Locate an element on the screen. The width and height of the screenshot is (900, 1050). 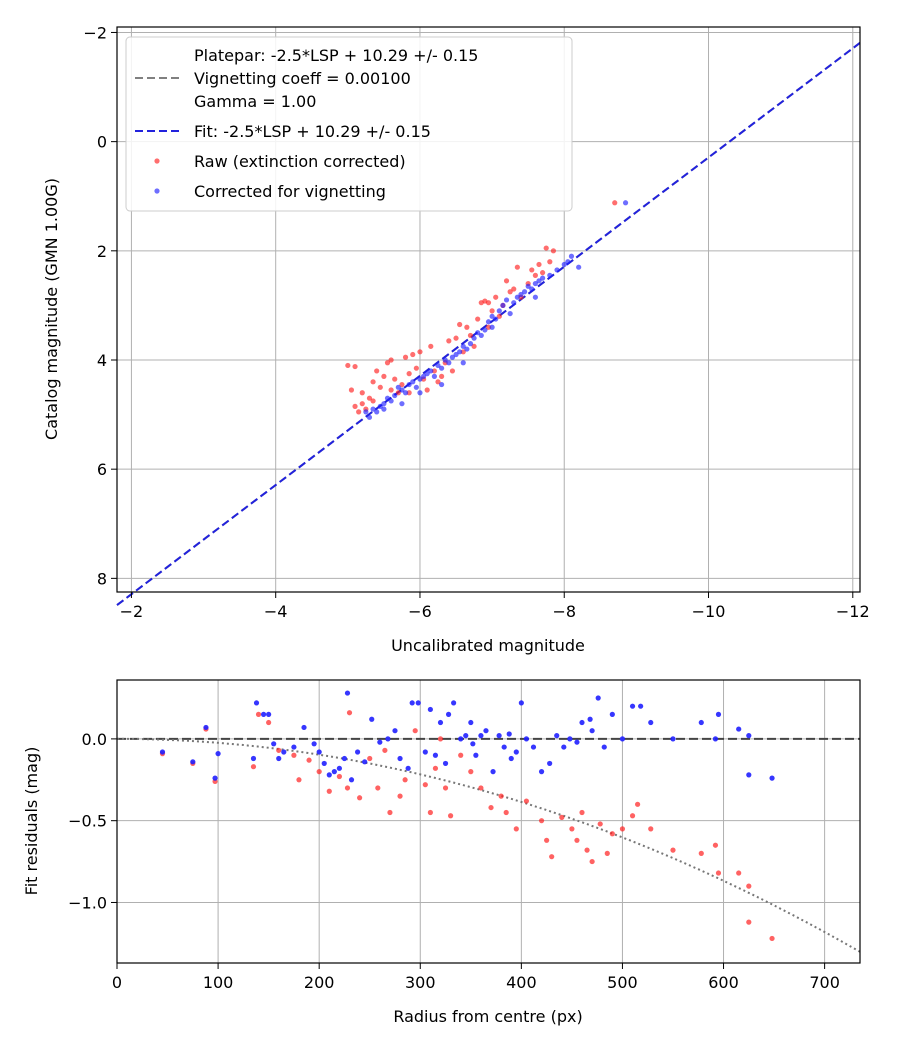
residuals-x-tick-label: 600 is located at coordinates (723, 982).